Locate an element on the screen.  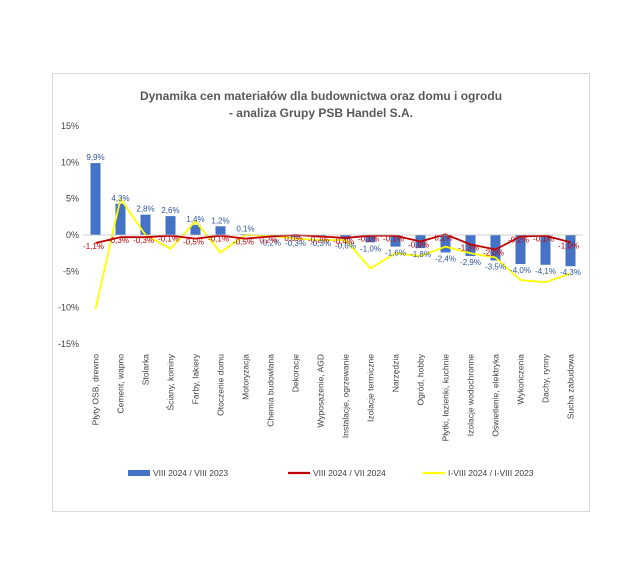
category-label: Dachy, rynny is located at coordinates (546, 378).